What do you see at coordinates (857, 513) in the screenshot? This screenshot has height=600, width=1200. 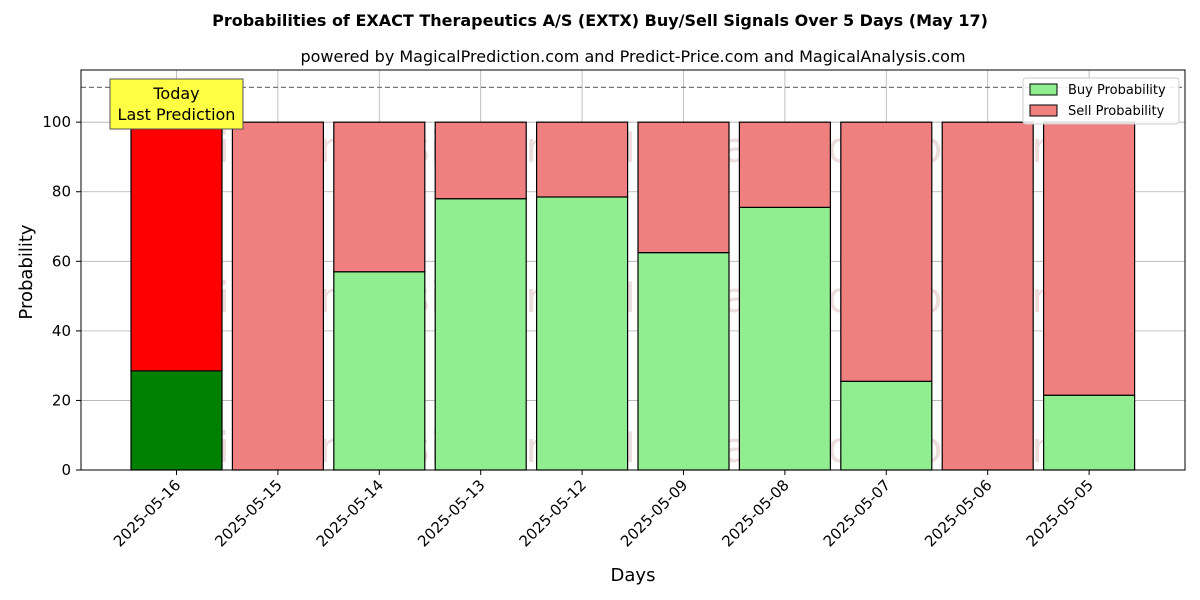 I see `x-tick-label: 2025-05-07` at bounding box center [857, 513].